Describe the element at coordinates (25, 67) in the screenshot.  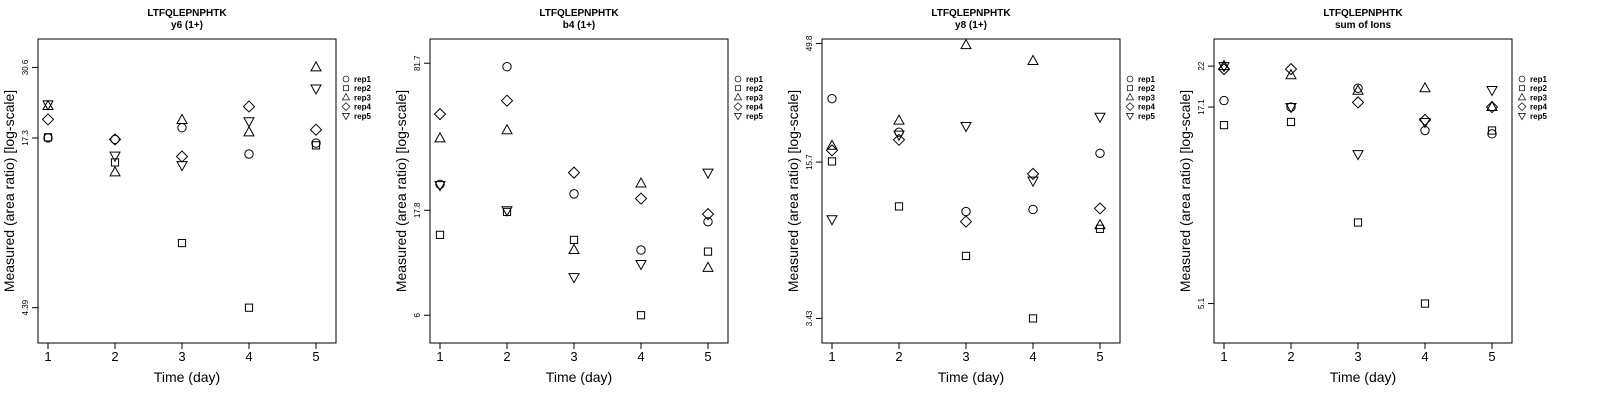
I see `y-tick-label: 30.6` at that location.